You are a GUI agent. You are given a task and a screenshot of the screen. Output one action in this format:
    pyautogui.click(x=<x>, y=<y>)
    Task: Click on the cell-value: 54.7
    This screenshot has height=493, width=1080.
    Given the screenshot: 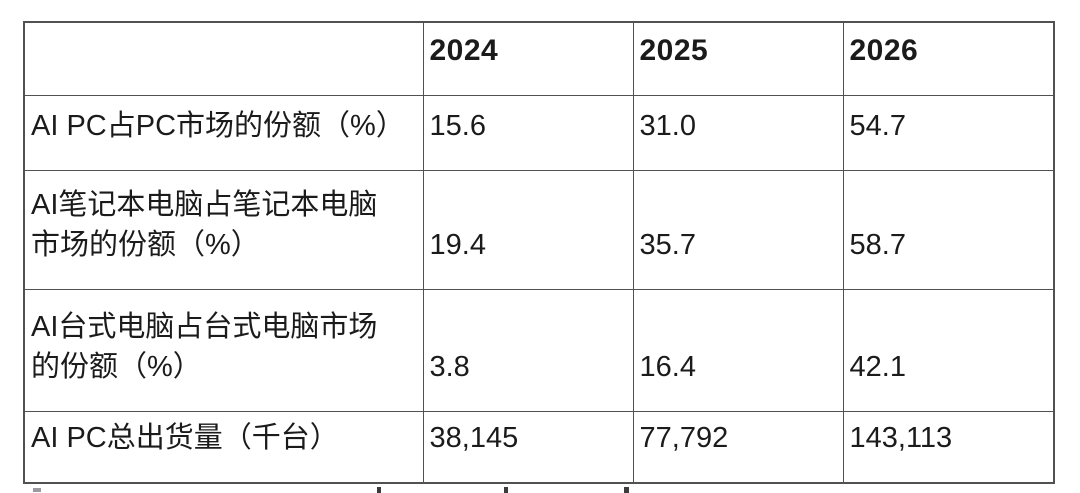 What is the action you would take?
    pyautogui.click(x=948, y=132)
    